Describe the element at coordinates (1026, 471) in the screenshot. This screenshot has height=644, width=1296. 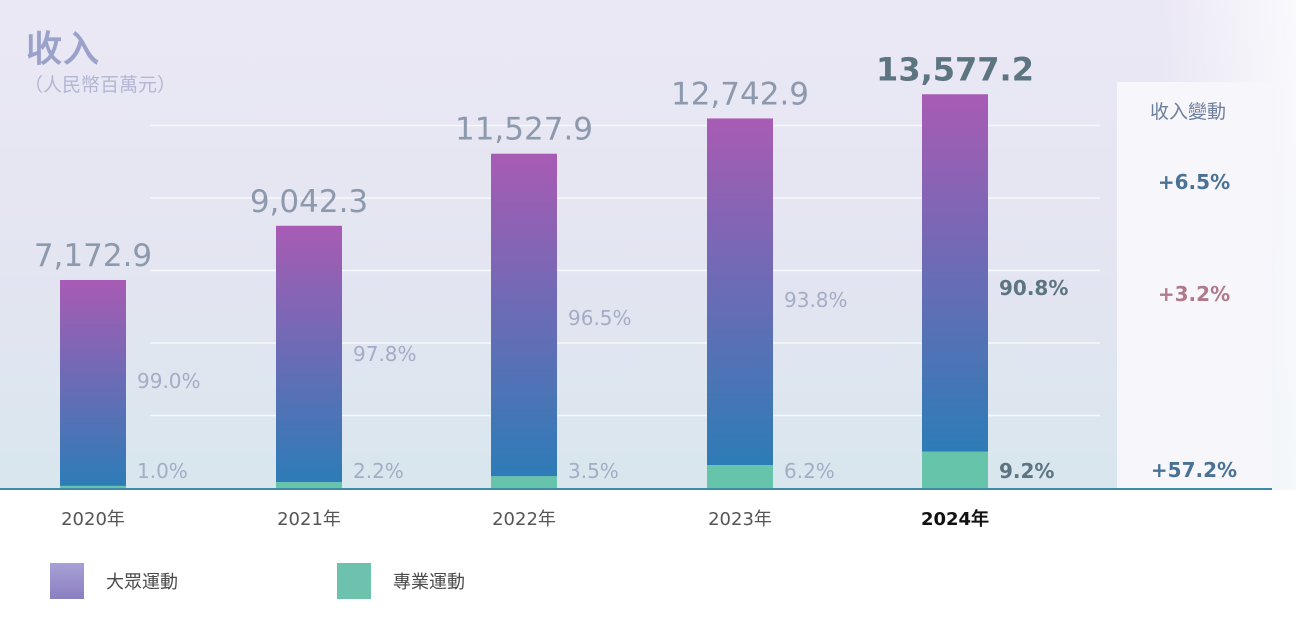
I see `pct-label-pro-sports-2024: 9.2%` at that location.